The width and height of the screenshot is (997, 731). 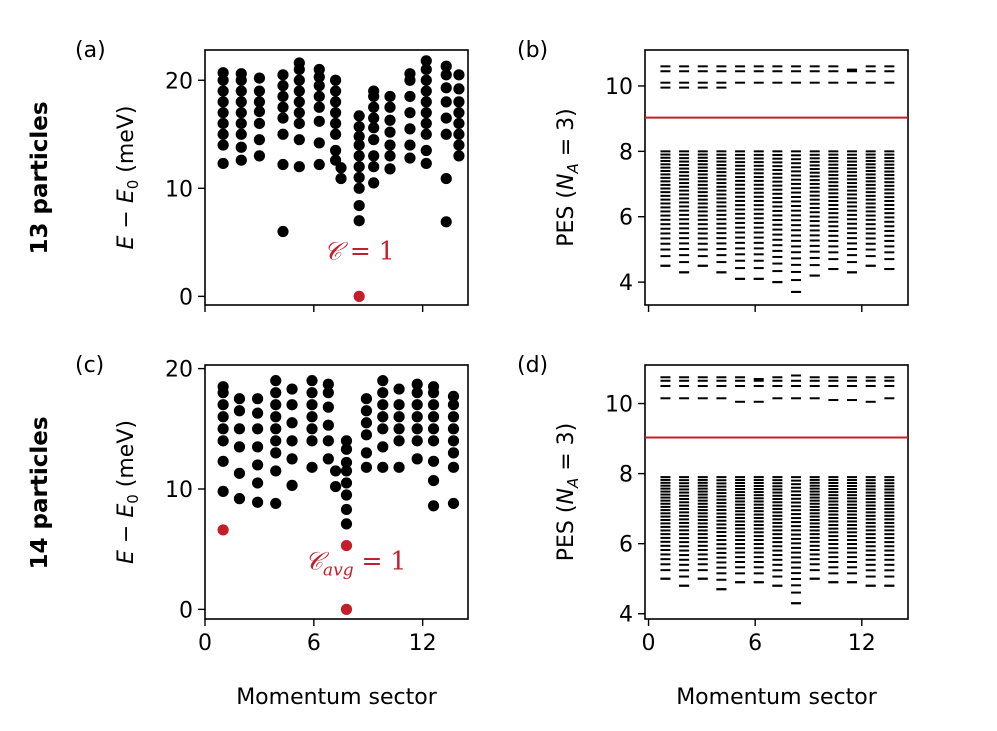 I want to click on panel-label: (b), so click(x=532, y=50).